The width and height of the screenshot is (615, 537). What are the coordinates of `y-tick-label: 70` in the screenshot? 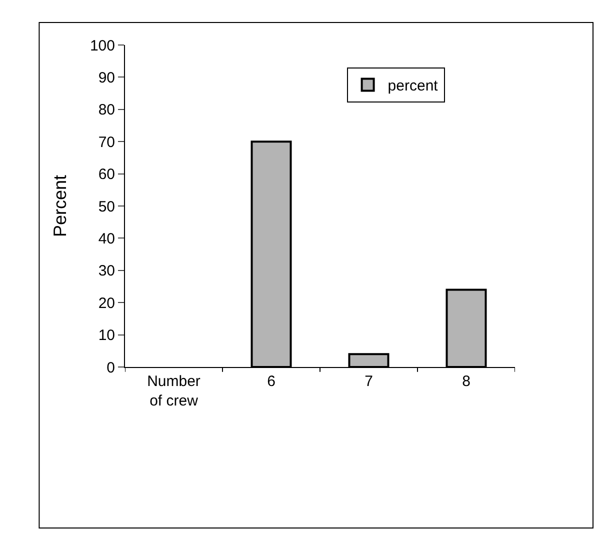 It's located at (106, 142).